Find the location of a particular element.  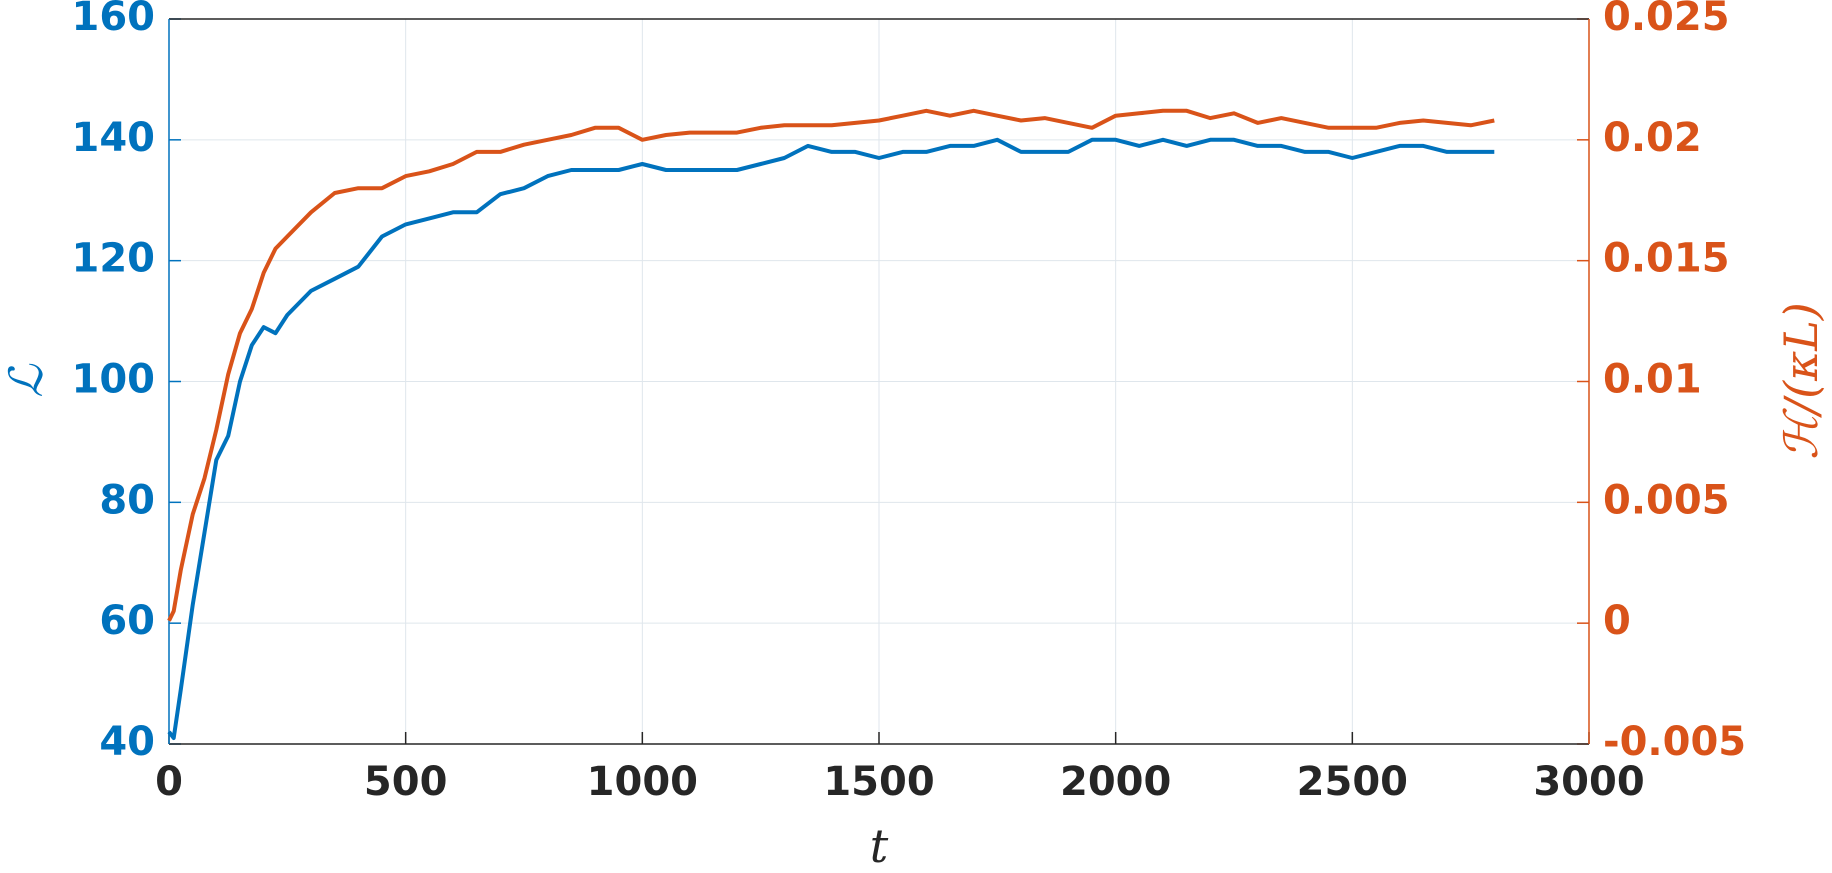

x-tick-label: 2500 is located at coordinates (1352, 782).